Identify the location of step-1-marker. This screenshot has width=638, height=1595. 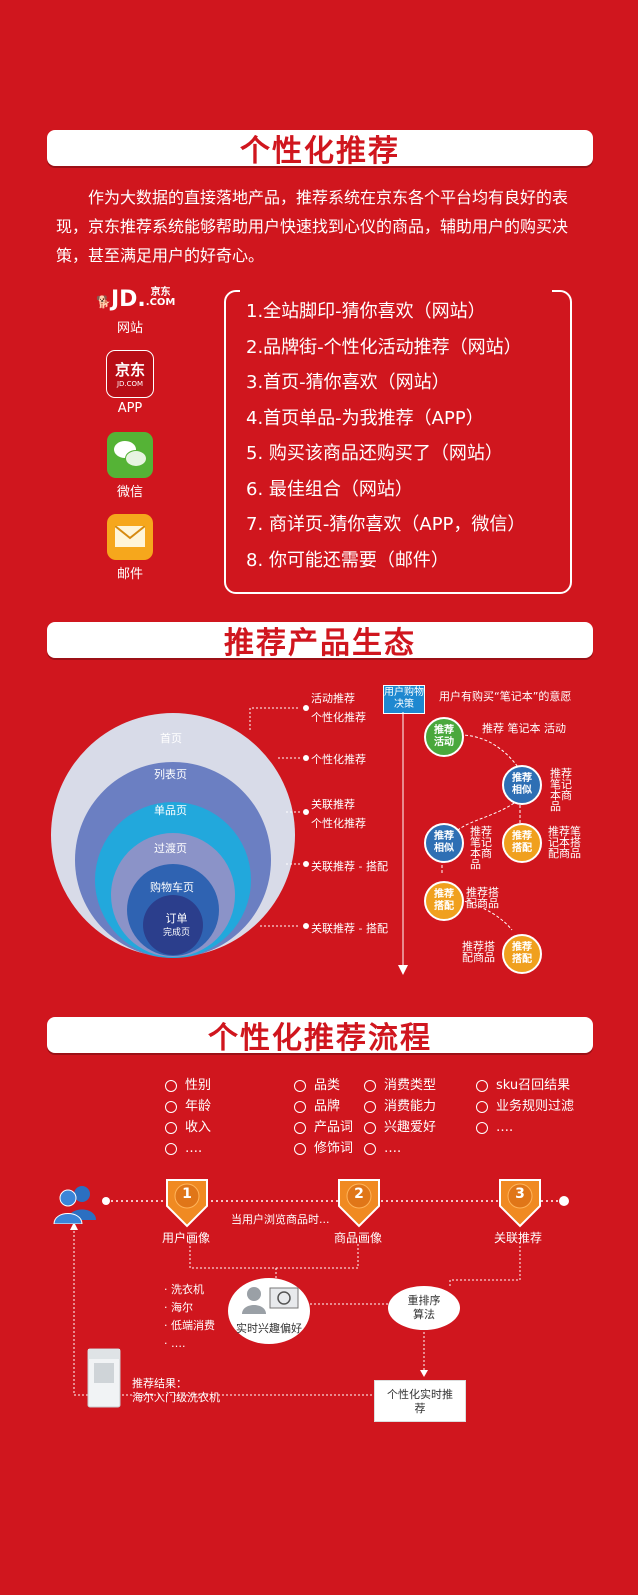
(187, 1203).